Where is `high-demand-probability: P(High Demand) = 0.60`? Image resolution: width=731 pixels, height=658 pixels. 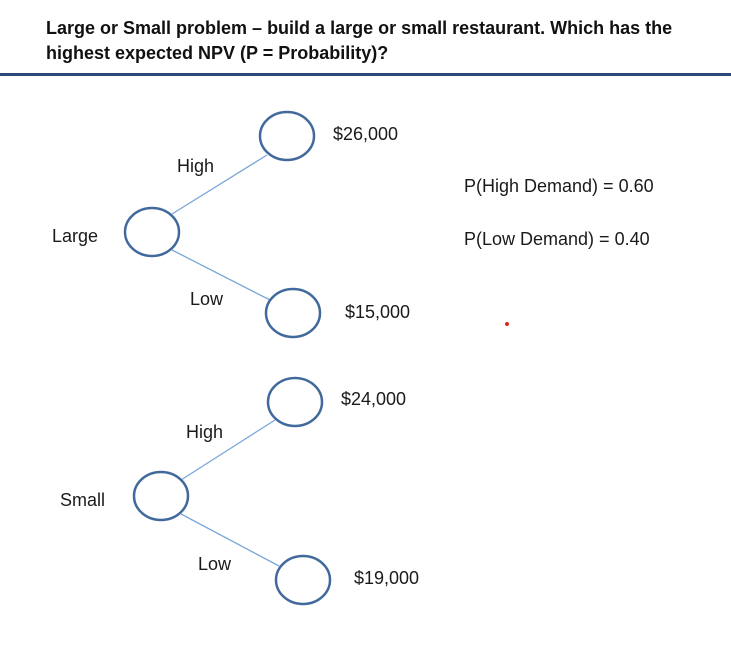
high-demand-probability: P(High Demand) = 0.60 is located at coordinates (559, 186).